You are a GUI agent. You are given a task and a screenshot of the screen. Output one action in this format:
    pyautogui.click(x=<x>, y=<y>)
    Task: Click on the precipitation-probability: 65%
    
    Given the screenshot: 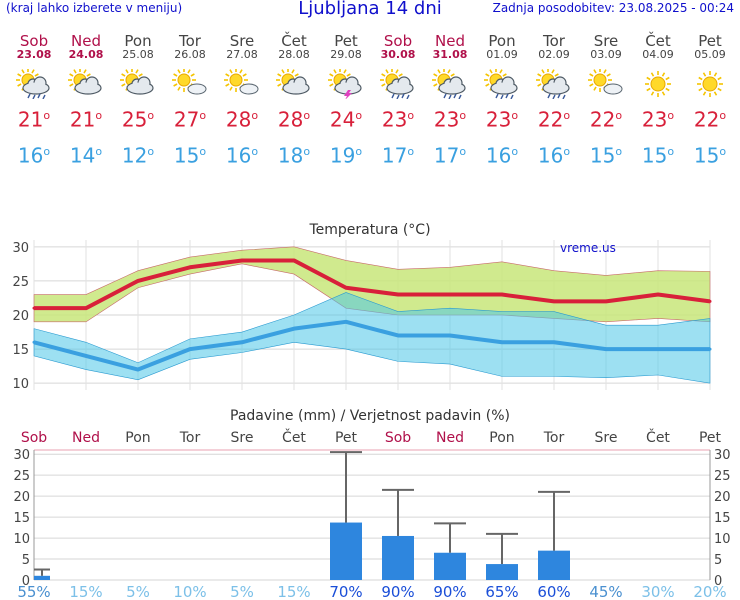 What is the action you would take?
    pyautogui.click(x=501, y=591)
    